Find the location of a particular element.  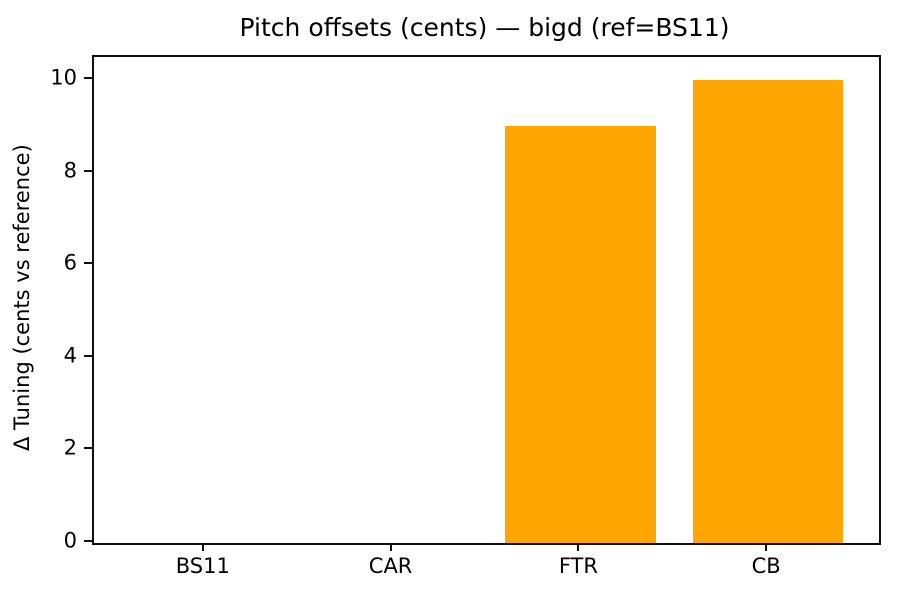

bar-CB is located at coordinates (768, 311).